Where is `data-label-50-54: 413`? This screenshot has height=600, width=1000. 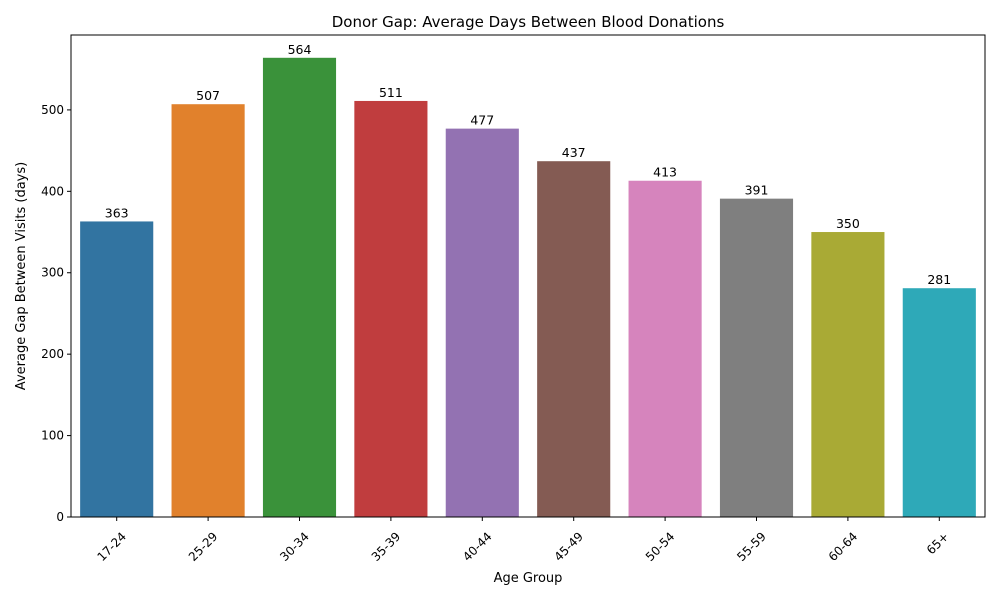
data-label-50-54: 413 is located at coordinates (665, 172).